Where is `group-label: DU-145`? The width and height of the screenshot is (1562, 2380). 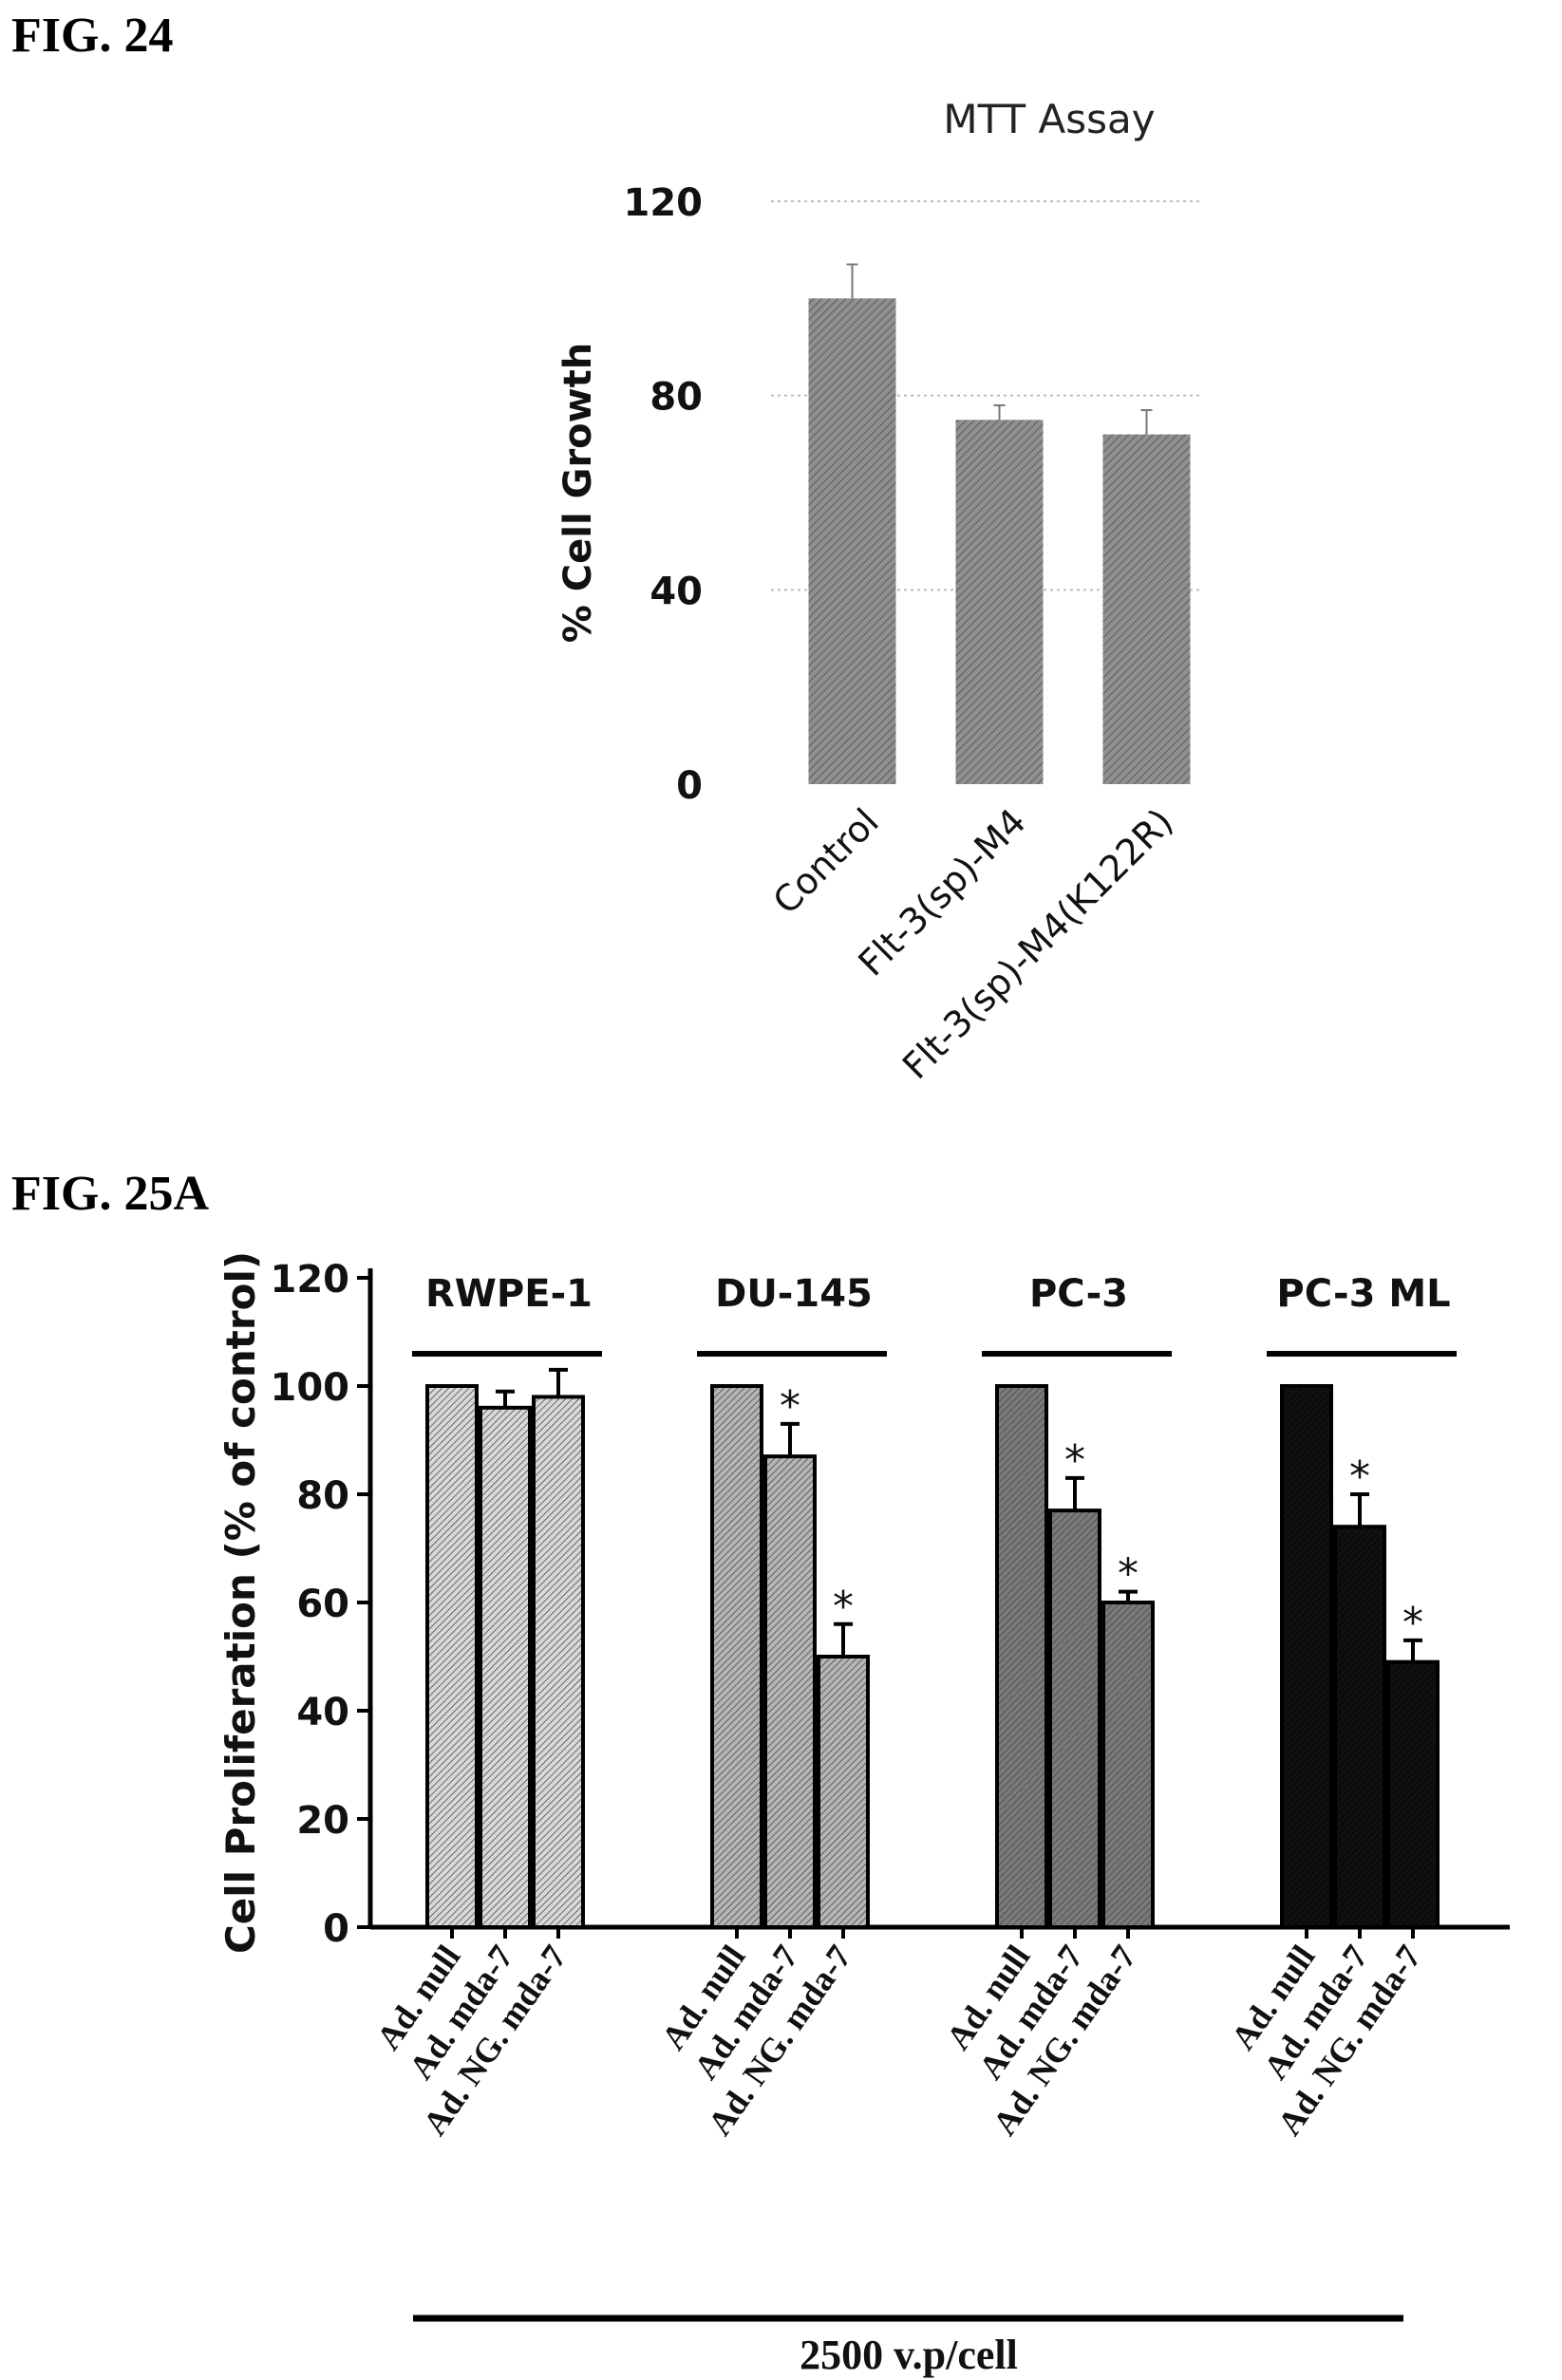 group-label: DU-145 is located at coordinates (794, 1294).